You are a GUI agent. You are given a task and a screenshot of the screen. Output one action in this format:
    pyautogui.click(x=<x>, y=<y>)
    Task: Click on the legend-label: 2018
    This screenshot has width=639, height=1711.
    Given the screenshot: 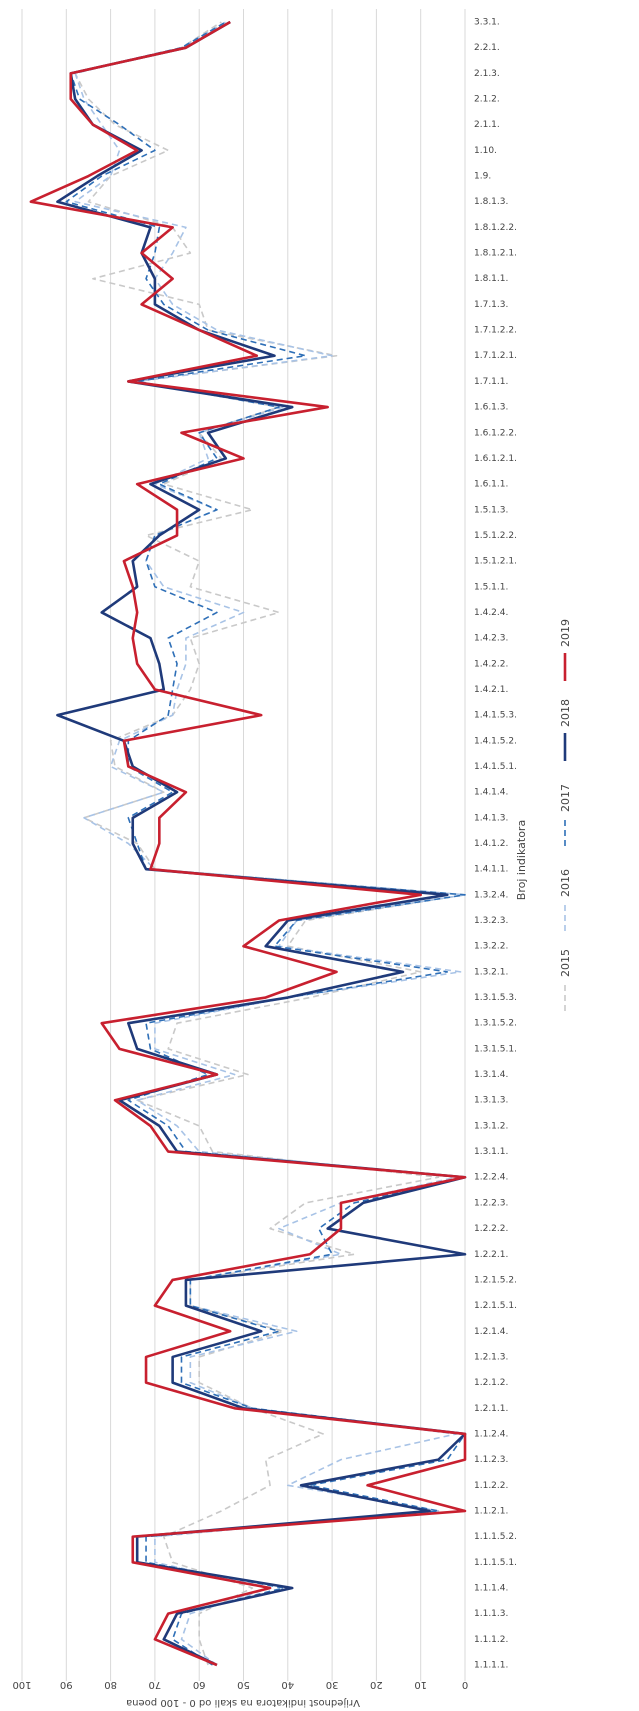 What is the action you would take?
    pyautogui.click(x=565, y=713)
    